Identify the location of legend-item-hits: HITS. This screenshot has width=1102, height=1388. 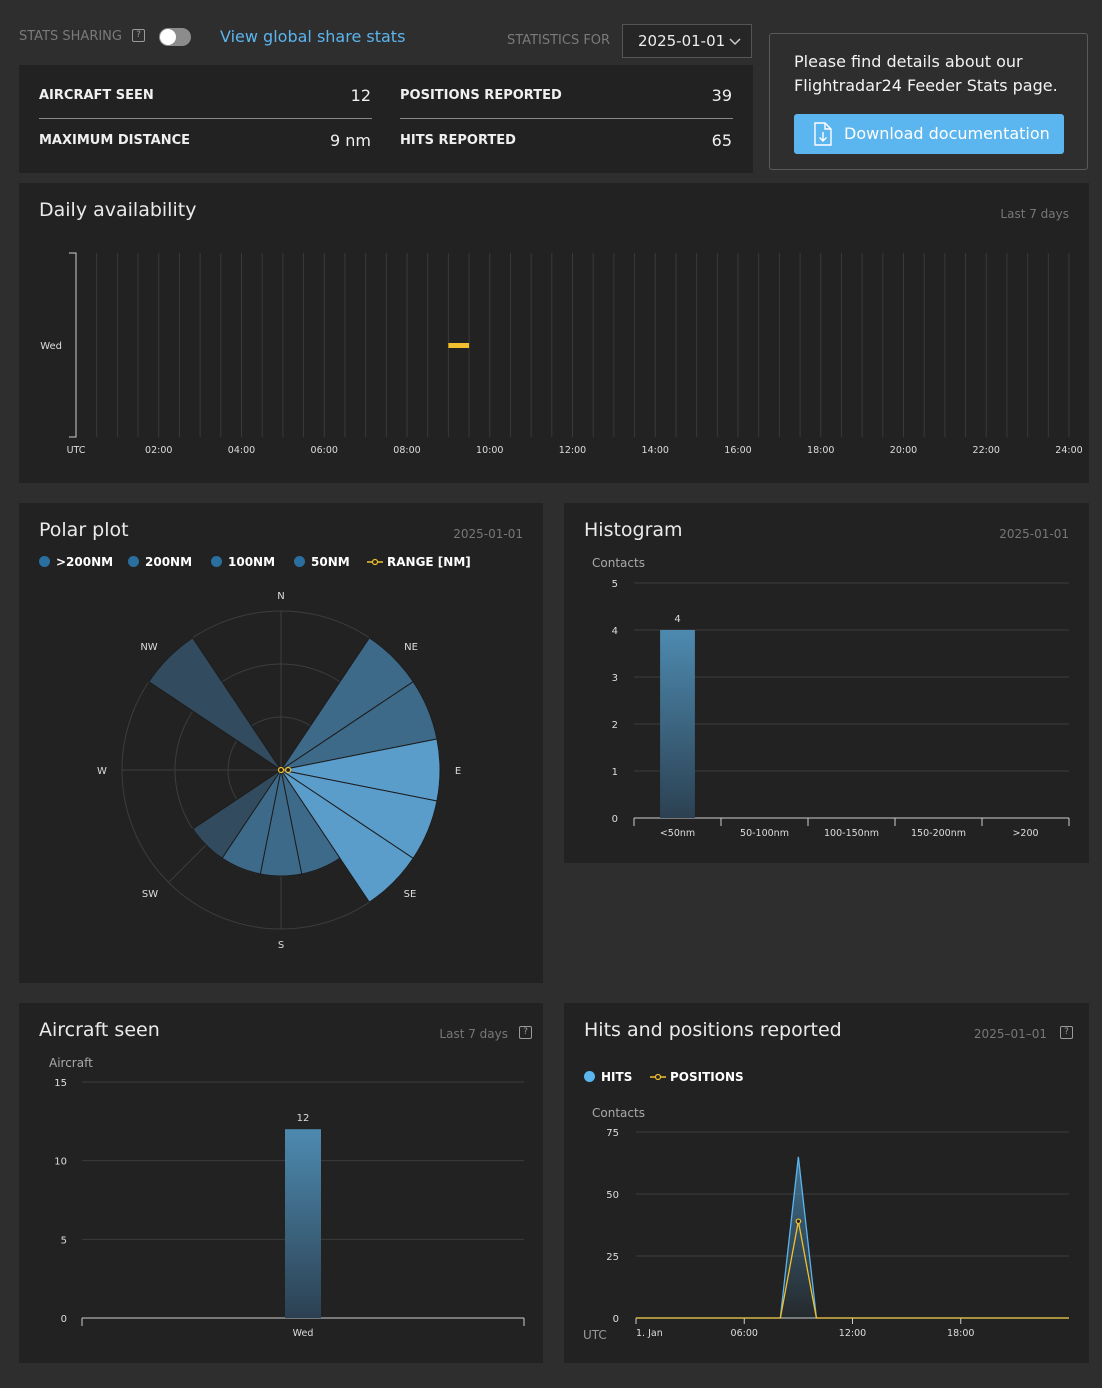
(608, 1077).